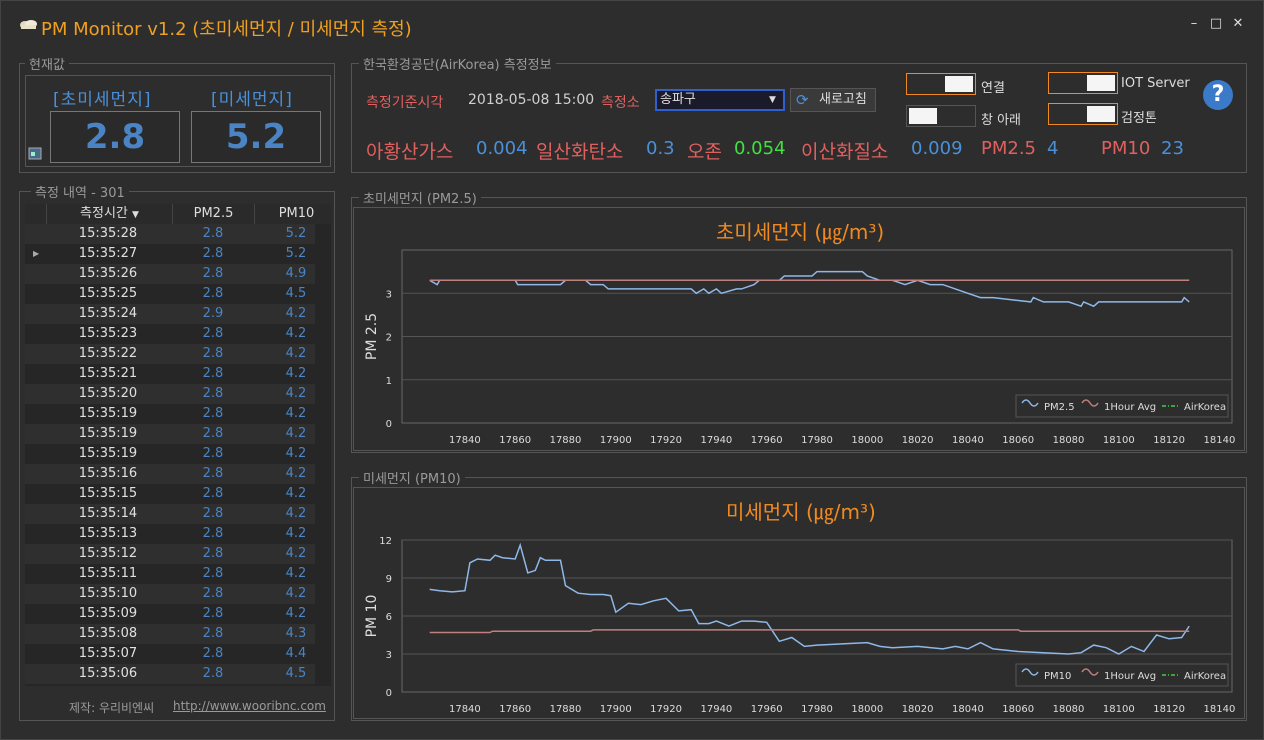 Image resolution: width=1264 pixels, height=740 pixels. What do you see at coordinates (108, 553) in the screenshot?
I see `cell-time: 15:35:12` at bounding box center [108, 553].